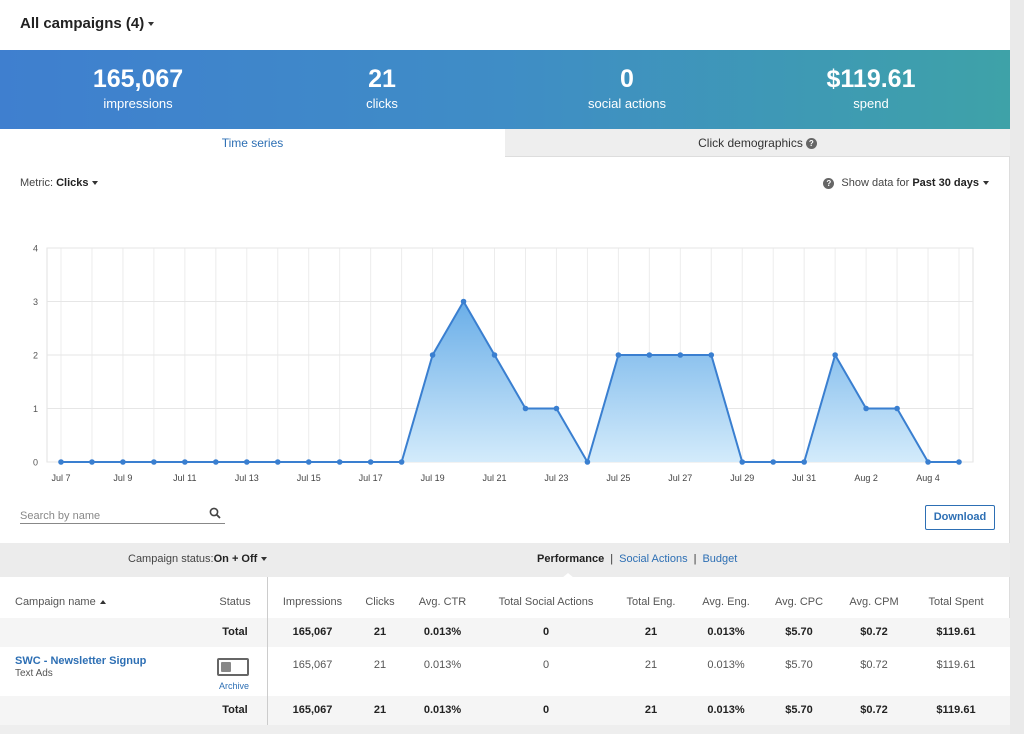 This screenshot has height=734, width=1024. Describe the element at coordinates (382, 103) in the screenshot. I see `stat-label: clicks` at that location.